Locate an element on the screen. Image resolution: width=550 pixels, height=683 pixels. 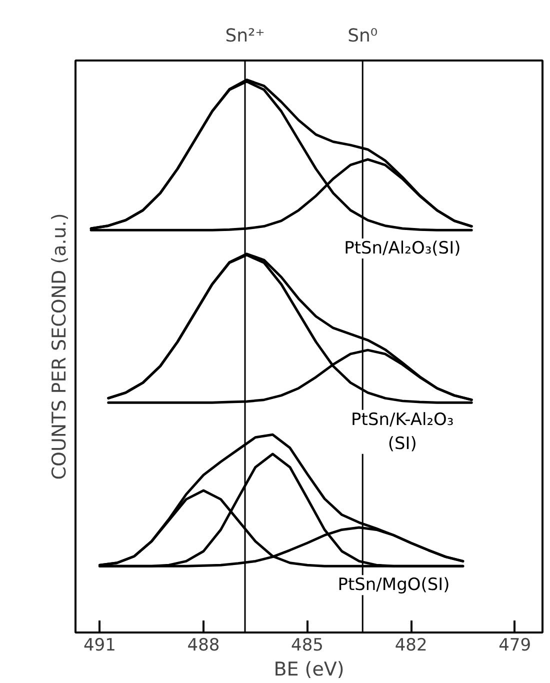
series-label: PtSn/Al₂O₃(SI) is located at coordinates (402, 248).